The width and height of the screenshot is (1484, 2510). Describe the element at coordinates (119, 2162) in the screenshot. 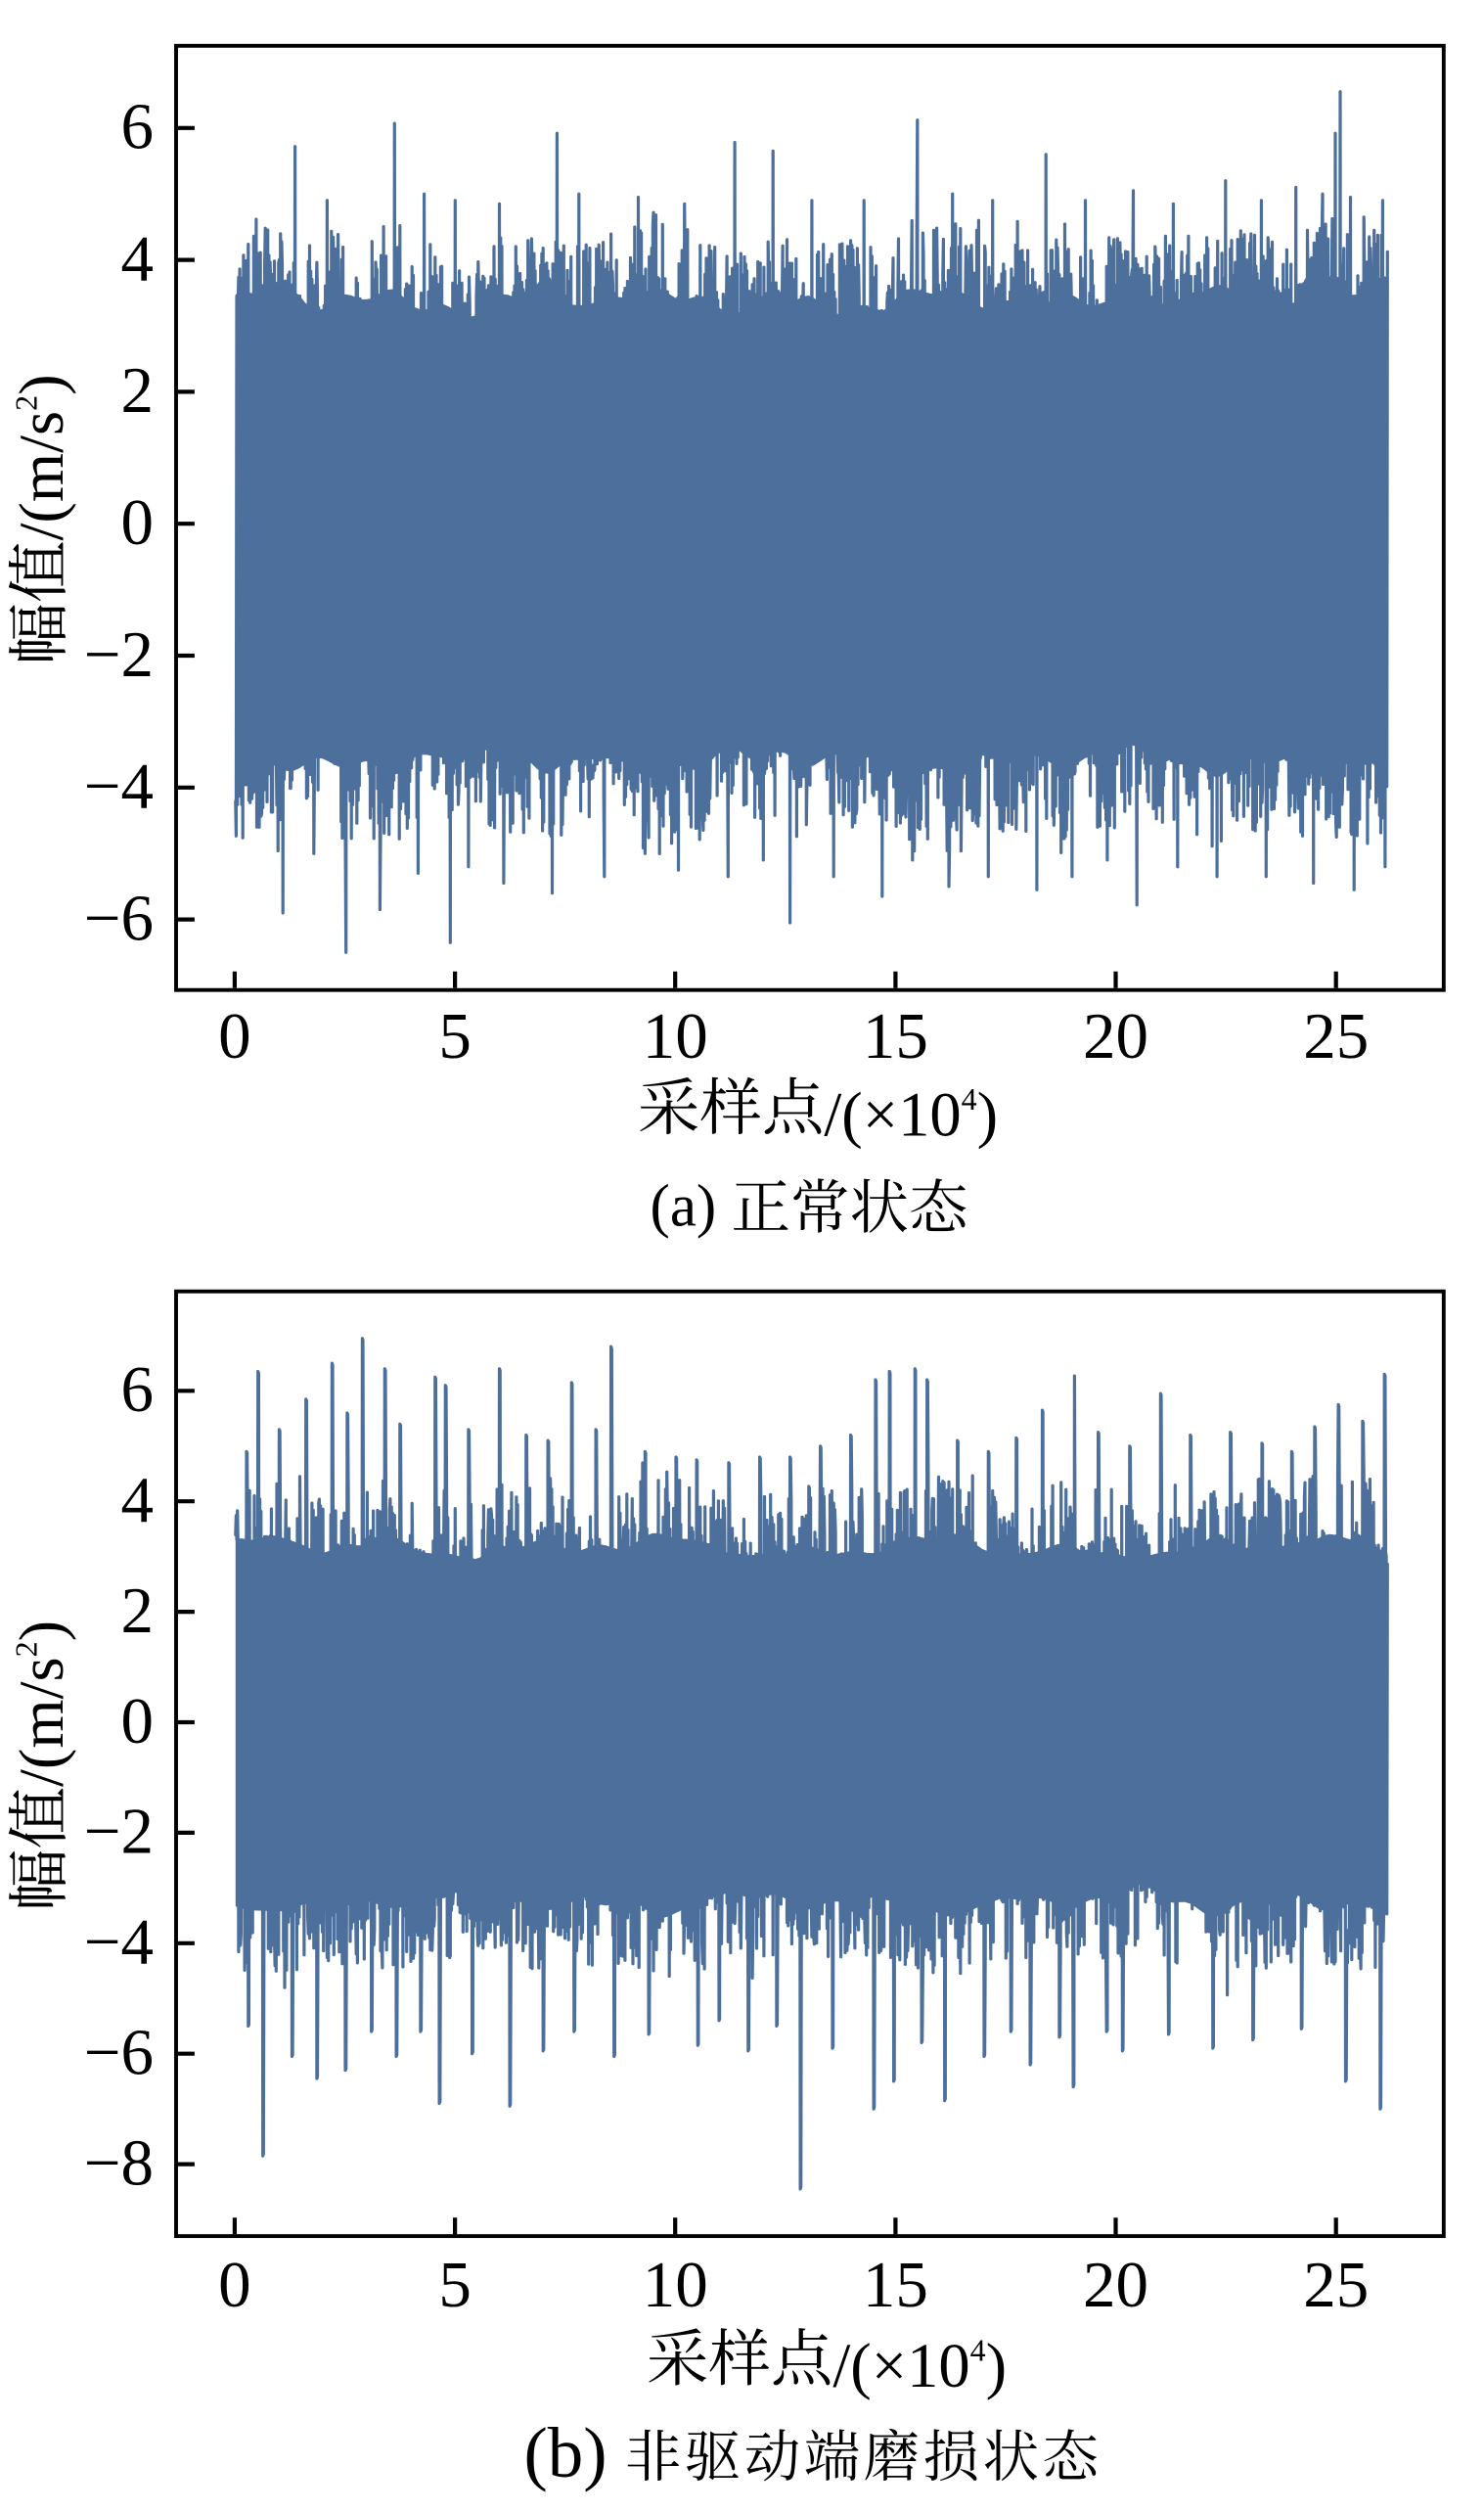

I see `svg-text: −8` at that location.